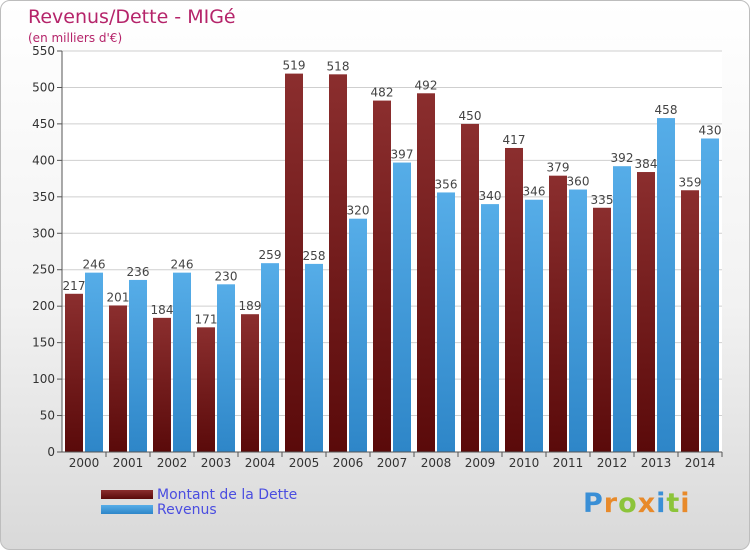  What do you see at coordinates (622, 158) in the screenshot?
I see `data-label-revenue: 392` at bounding box center [622, 158].